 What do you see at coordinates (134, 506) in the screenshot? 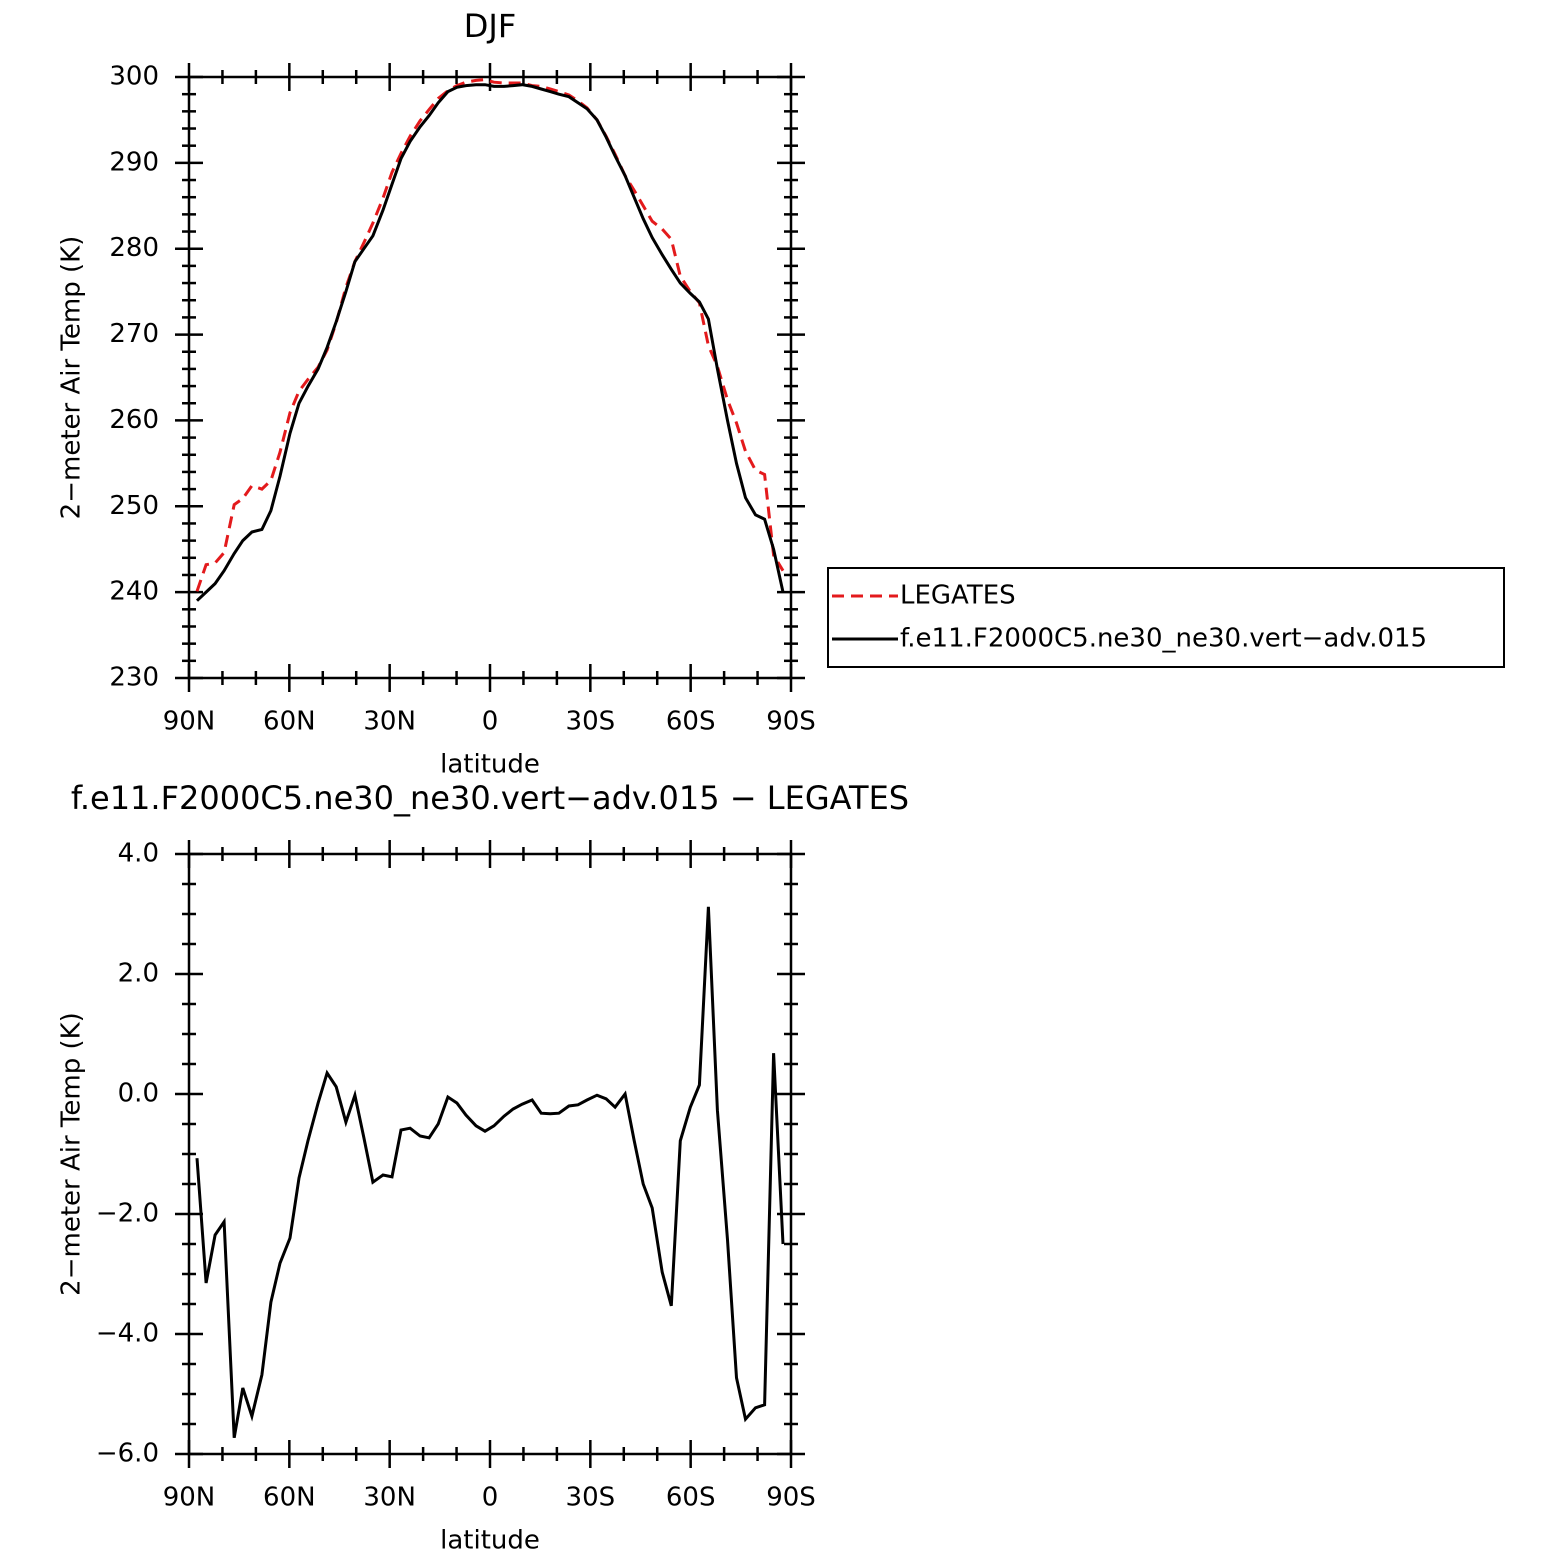
I see `y-tick-label: 250` at bounding box center [134, 506].